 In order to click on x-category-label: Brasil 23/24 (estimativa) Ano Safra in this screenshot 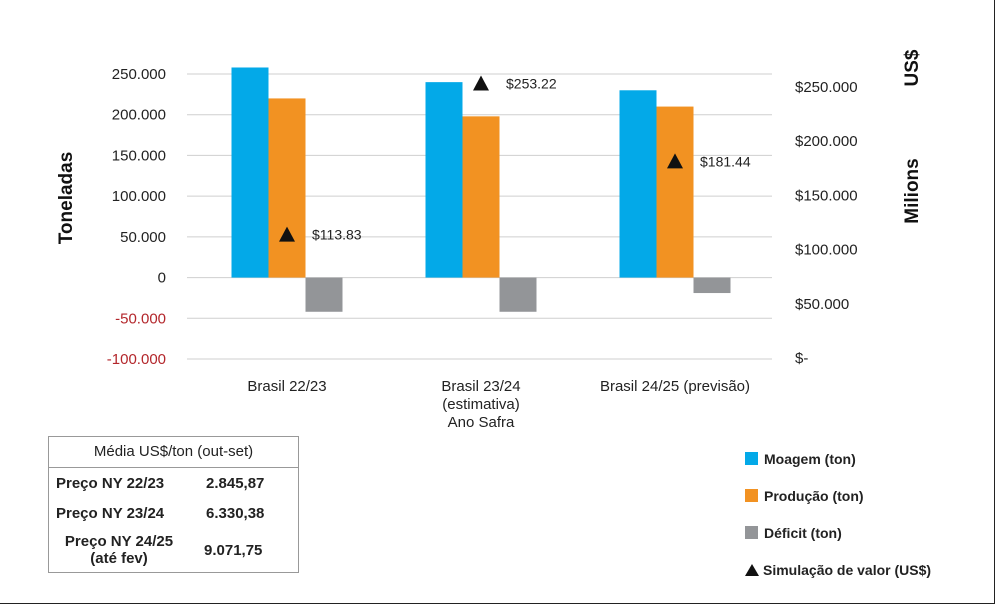, I will do `click(480, 404)`.